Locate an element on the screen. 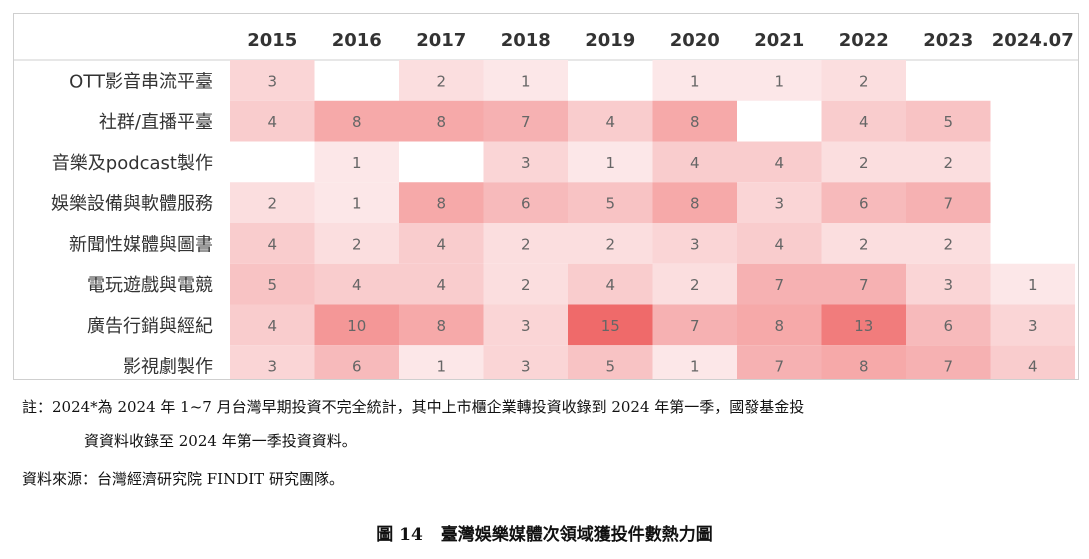 Image resolution: width=1089 pixels, height=559 pixels. row-label: 影視劇製作 is located at coordinates (168, 367).